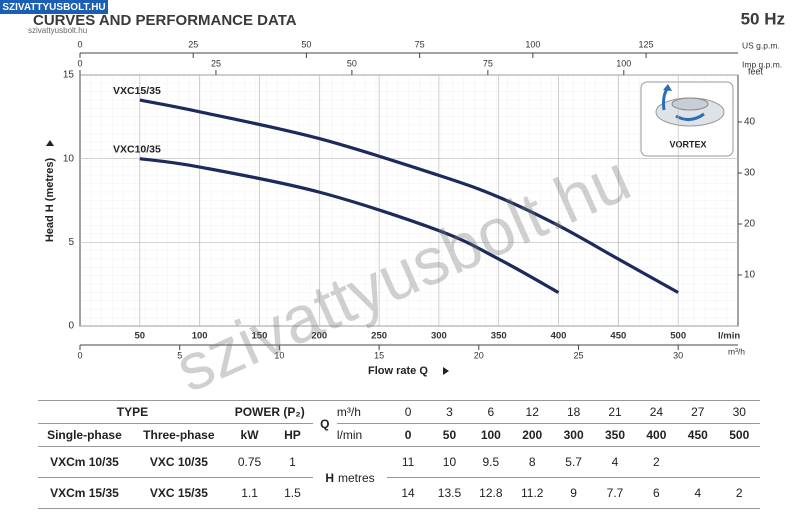  I want to click on secondary-axis-label: Imp g.p.m., so click(762, 64).